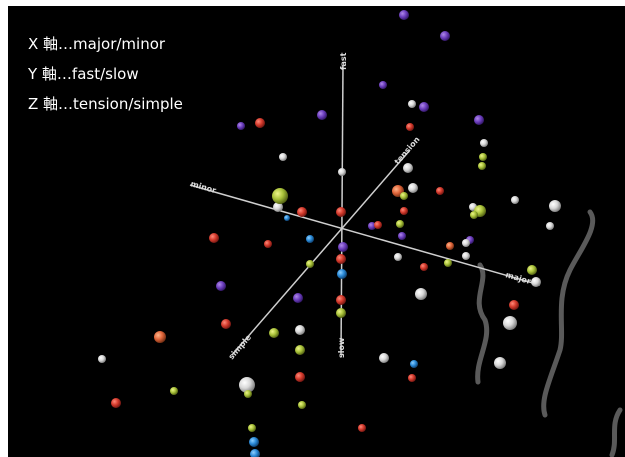 The width and height of the screenshot is (625, 457). What do you see at coordinates (343, 61) in the screenshot?
I see `axis-label: fast` at bounding box center [343, 61].